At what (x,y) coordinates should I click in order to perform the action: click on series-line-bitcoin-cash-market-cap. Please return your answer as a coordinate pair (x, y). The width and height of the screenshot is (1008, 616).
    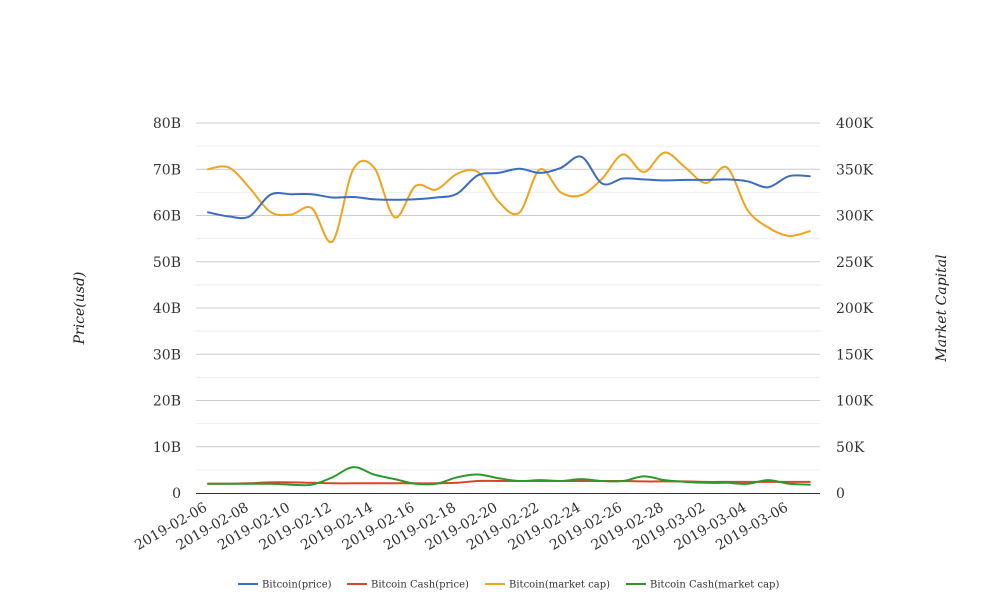
    Looking at the image, I should click on (509, 476).